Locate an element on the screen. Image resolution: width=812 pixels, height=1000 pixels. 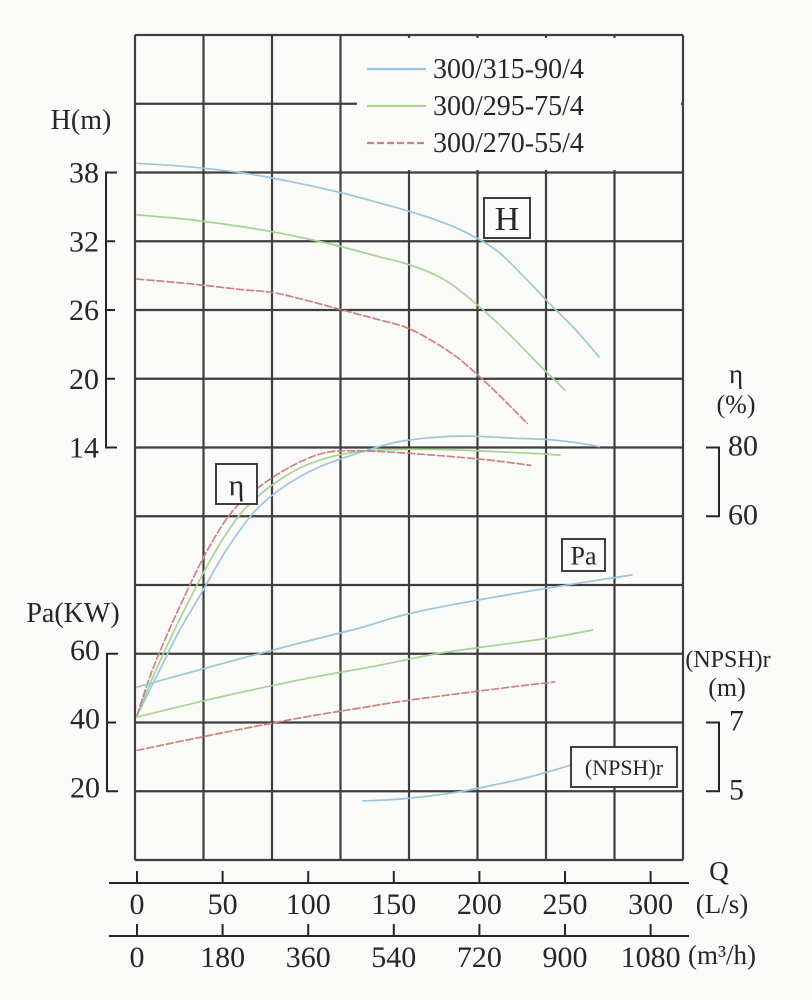
npsh-axis-tick-label: 5 is located at coordinates (736, 789).